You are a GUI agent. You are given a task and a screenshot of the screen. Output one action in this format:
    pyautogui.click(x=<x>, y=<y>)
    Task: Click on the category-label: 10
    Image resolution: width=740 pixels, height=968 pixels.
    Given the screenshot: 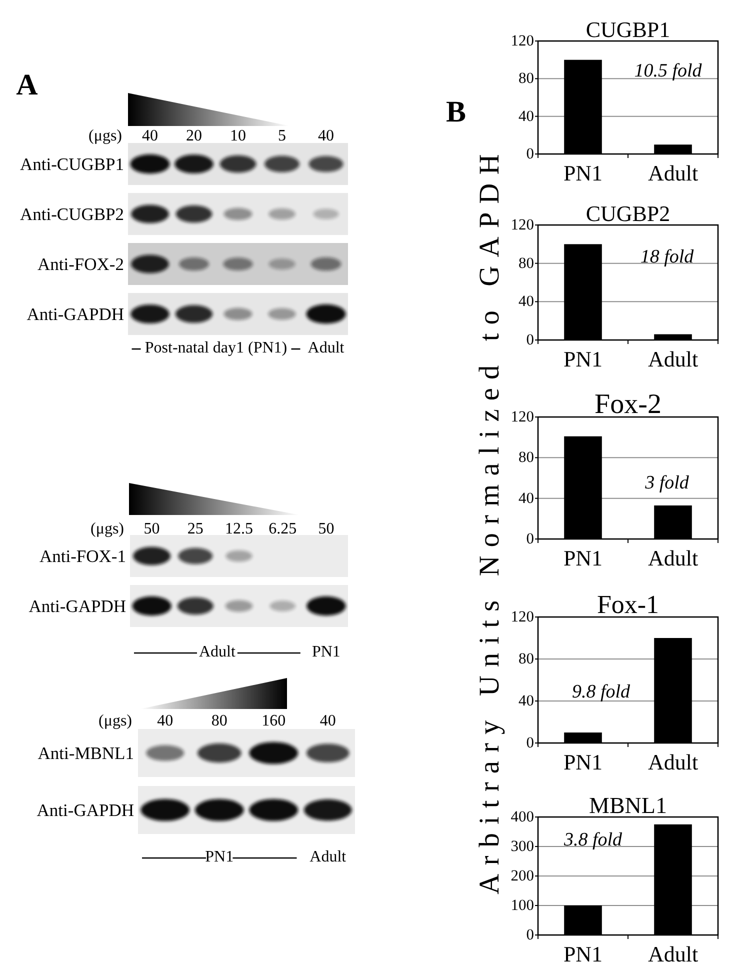 What is the action you would take?
    pyautogui.click(x=238, y=136)
    